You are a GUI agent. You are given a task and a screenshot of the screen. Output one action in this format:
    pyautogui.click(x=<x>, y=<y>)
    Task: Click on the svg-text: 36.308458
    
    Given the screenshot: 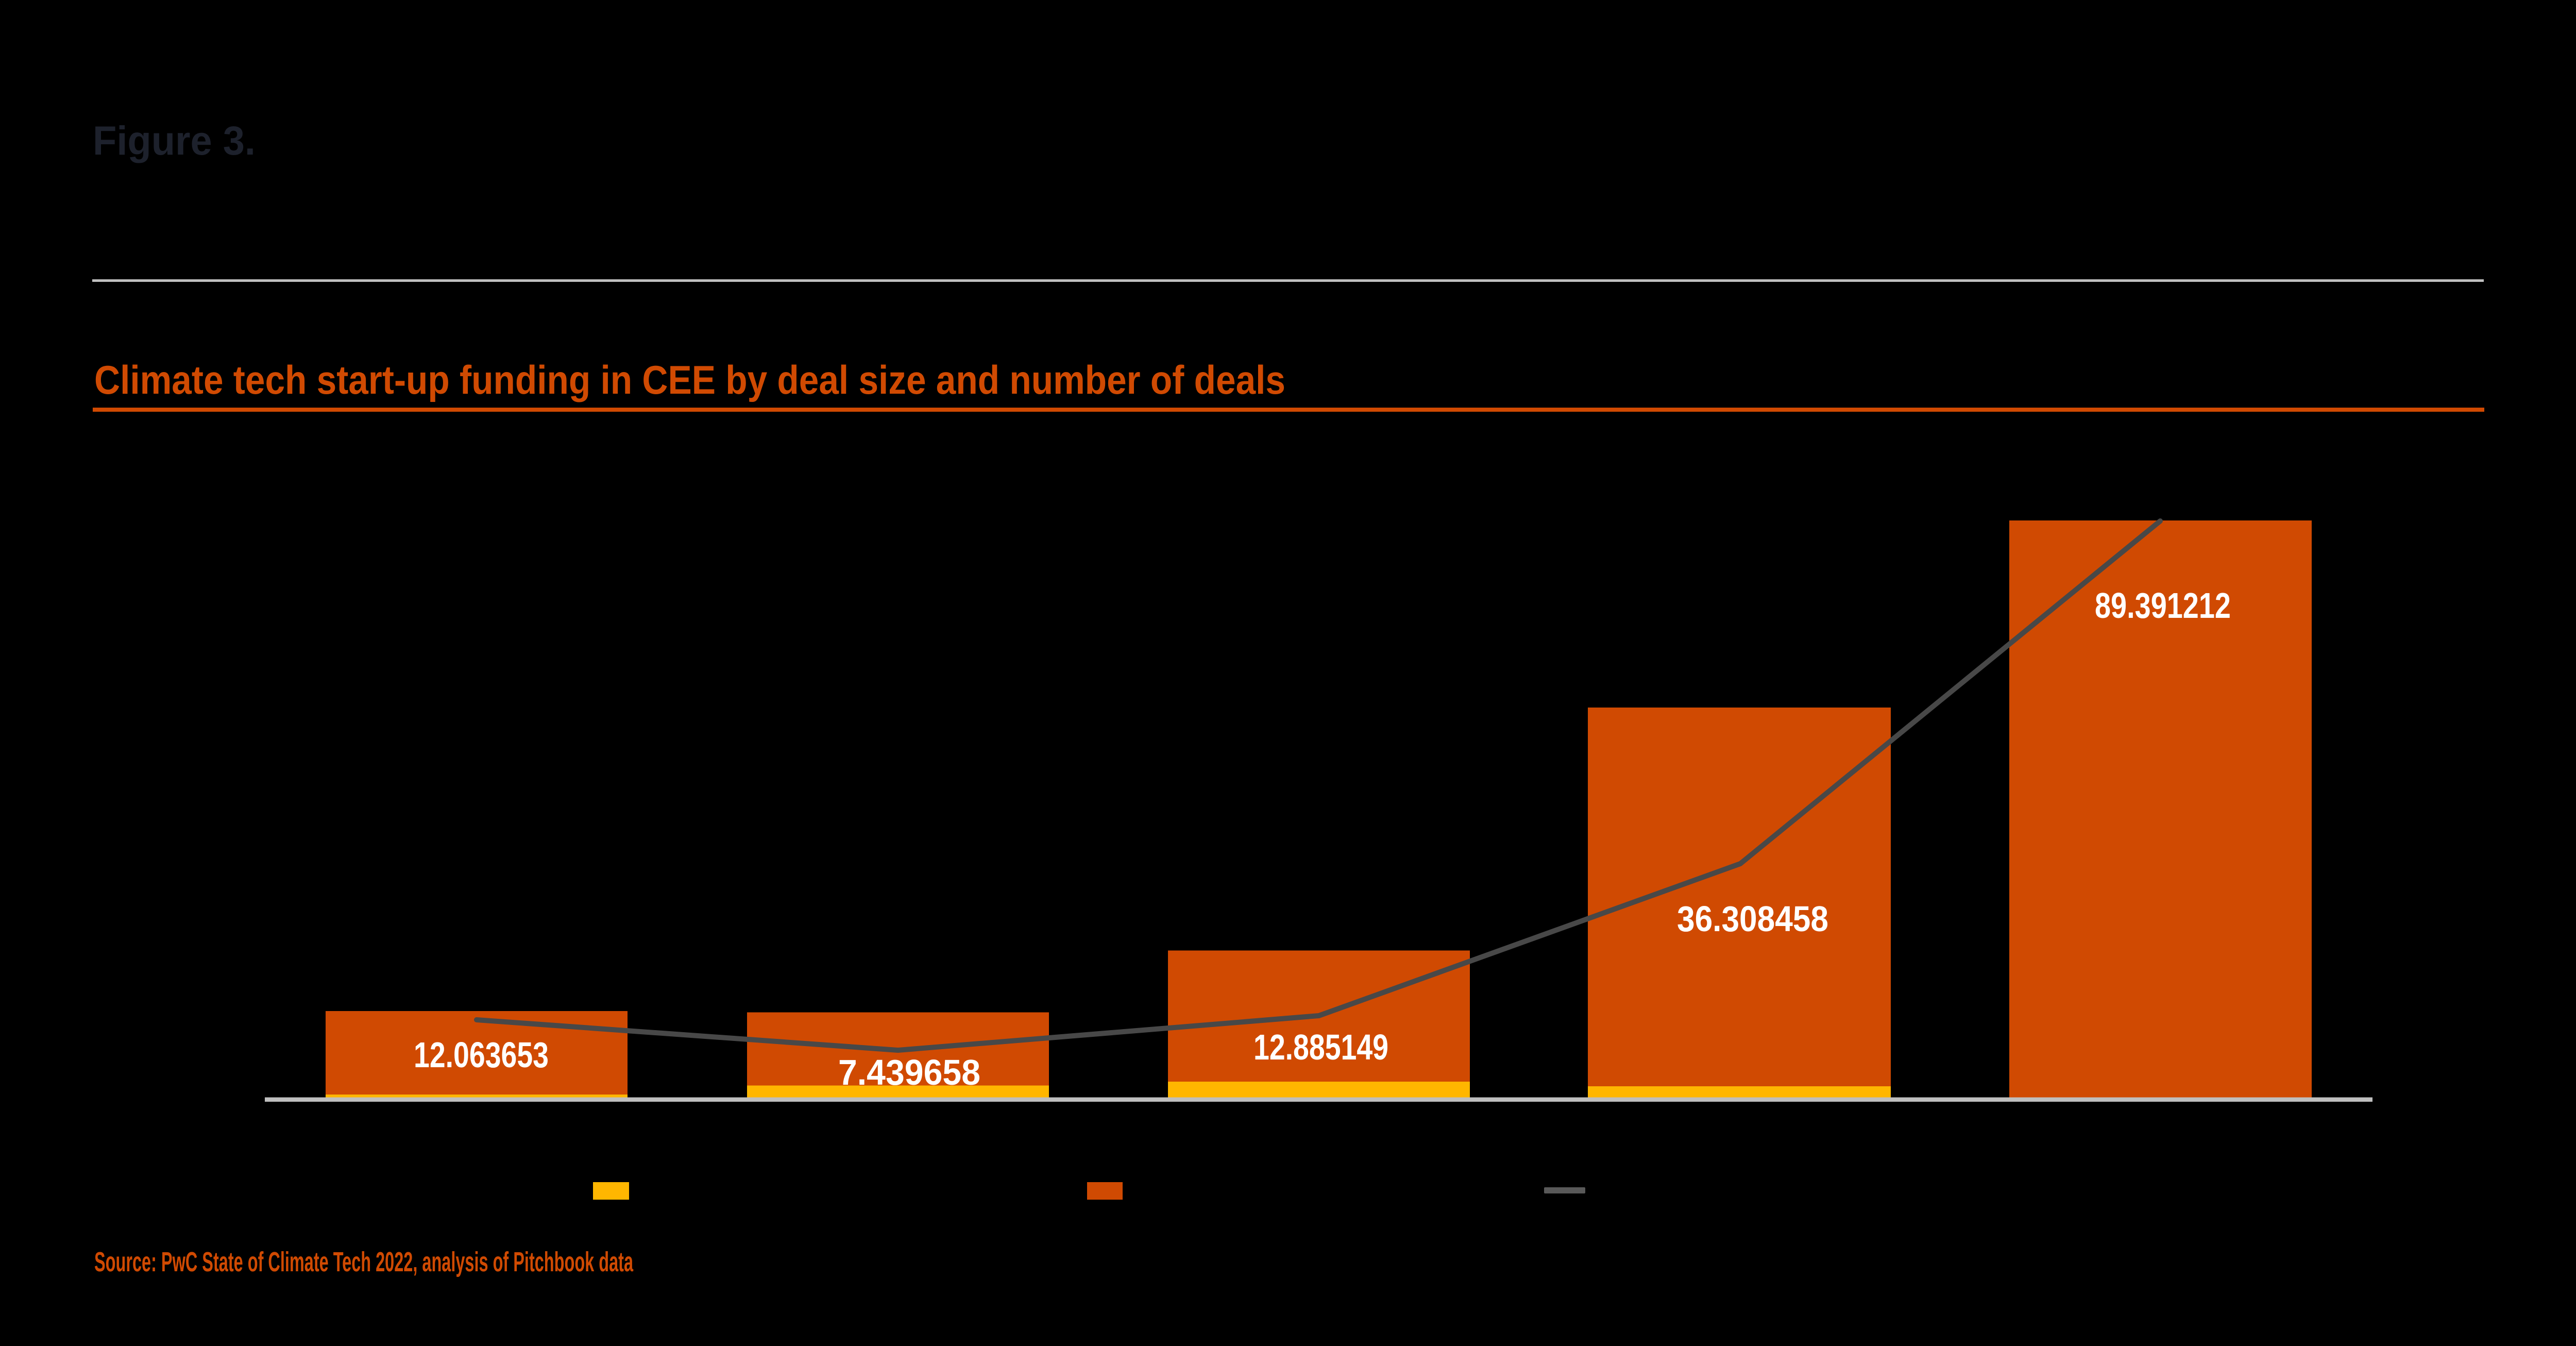 What is the action you would take?
    pyautogui.click(x=1752, y=919)
    